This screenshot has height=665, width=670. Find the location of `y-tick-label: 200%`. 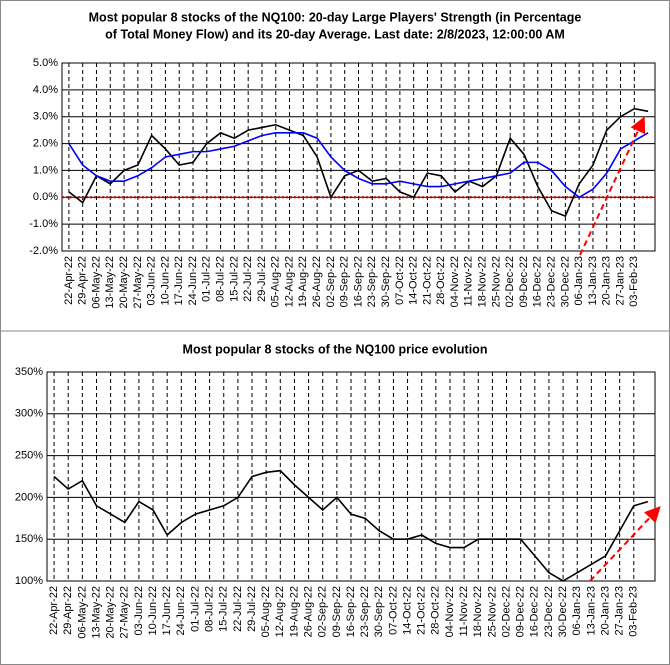

y-tick-label: 200% is located at coordinates (29, 497).